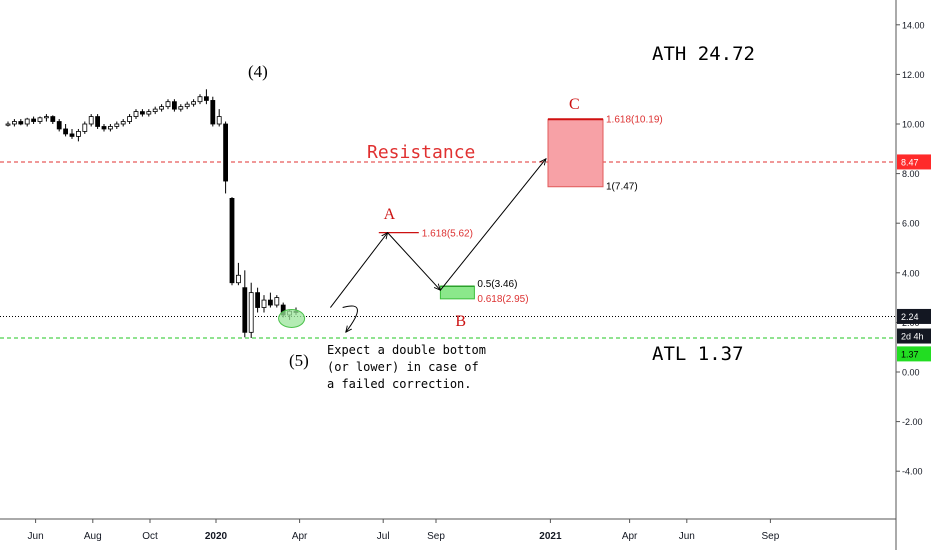 The height and width of the screenshot is (550, 932). I want to click on y-tick-label: 12.00, so click(913, 75).